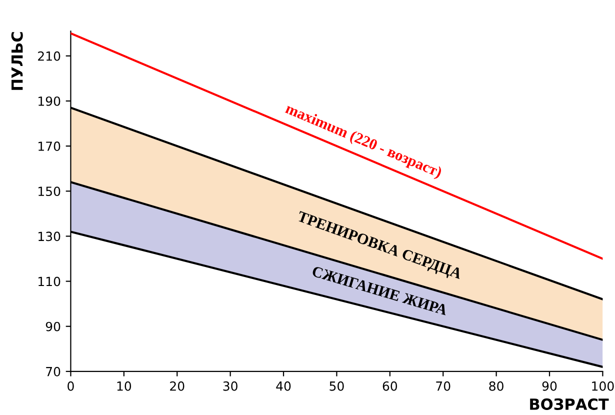 This screenshot has height=415, width=615. Describe the element at coordinates (49, 146) in the screenshot. I see `y-tick-label: 170` at that location.